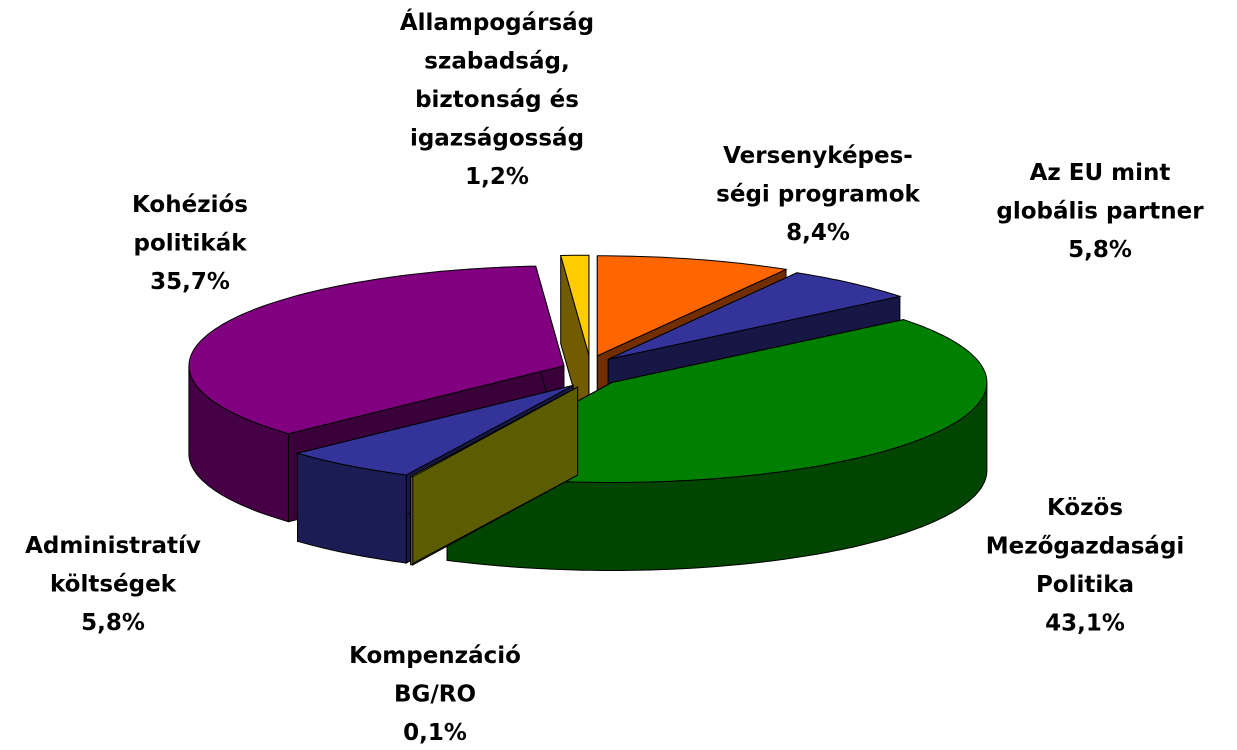 This screenshot has width=1237, height=750. I want to click on label-line: globális partner, so click(1100, 212).